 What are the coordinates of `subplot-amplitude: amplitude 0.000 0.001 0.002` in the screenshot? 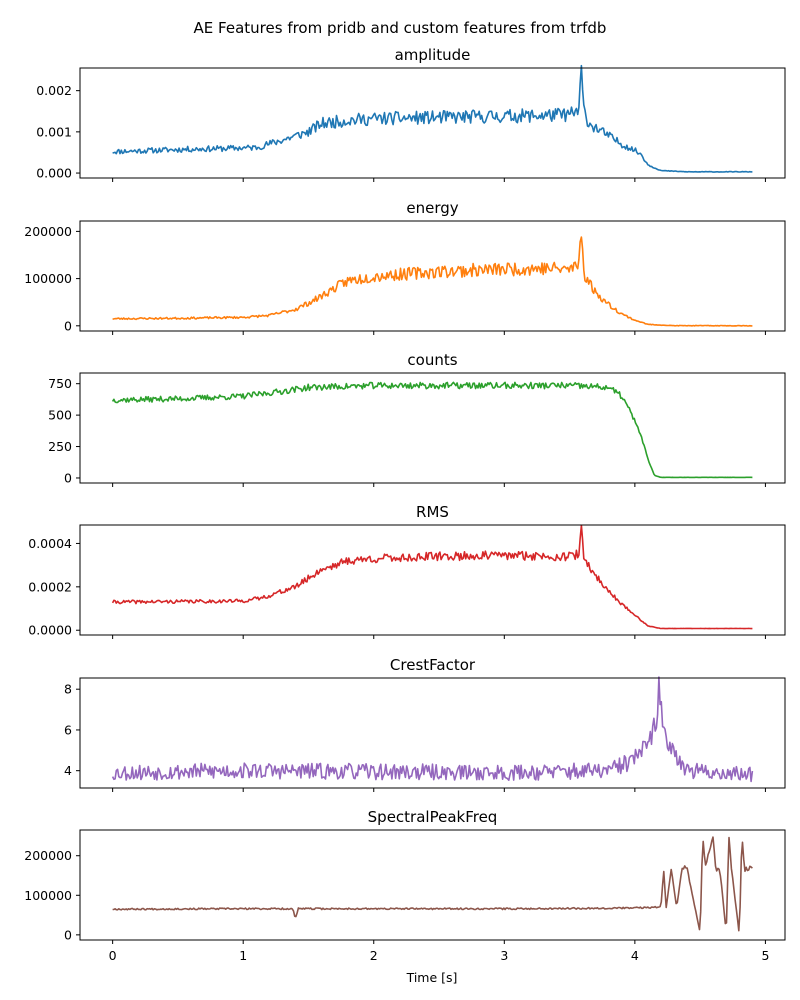 It's located at (411, 114).